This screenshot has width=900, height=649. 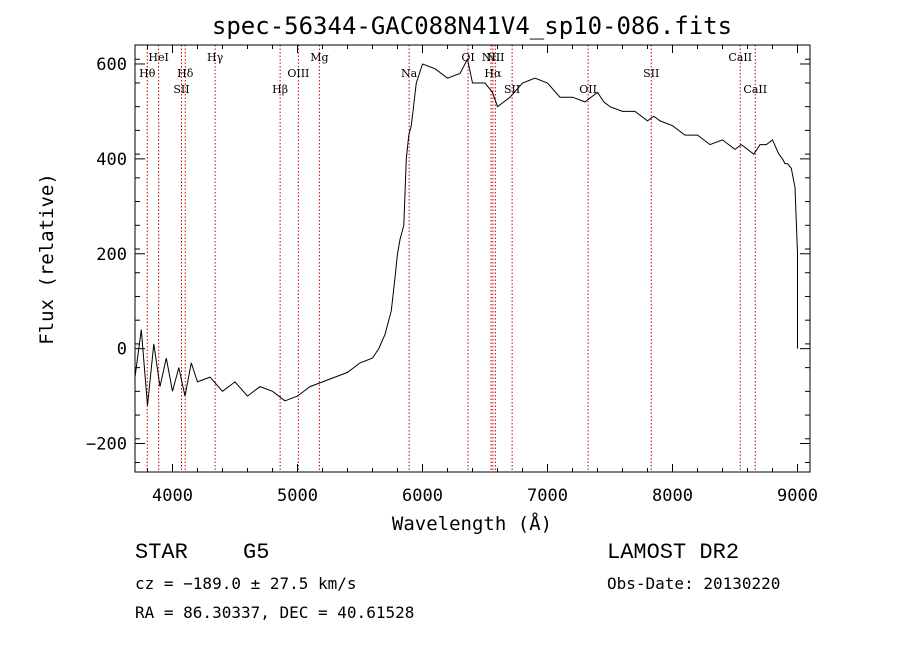 What do you see at coordinates (147, 73) in the screenshot?
I see `spectral-line-label: Hθ` at bounding box center [147, 73].